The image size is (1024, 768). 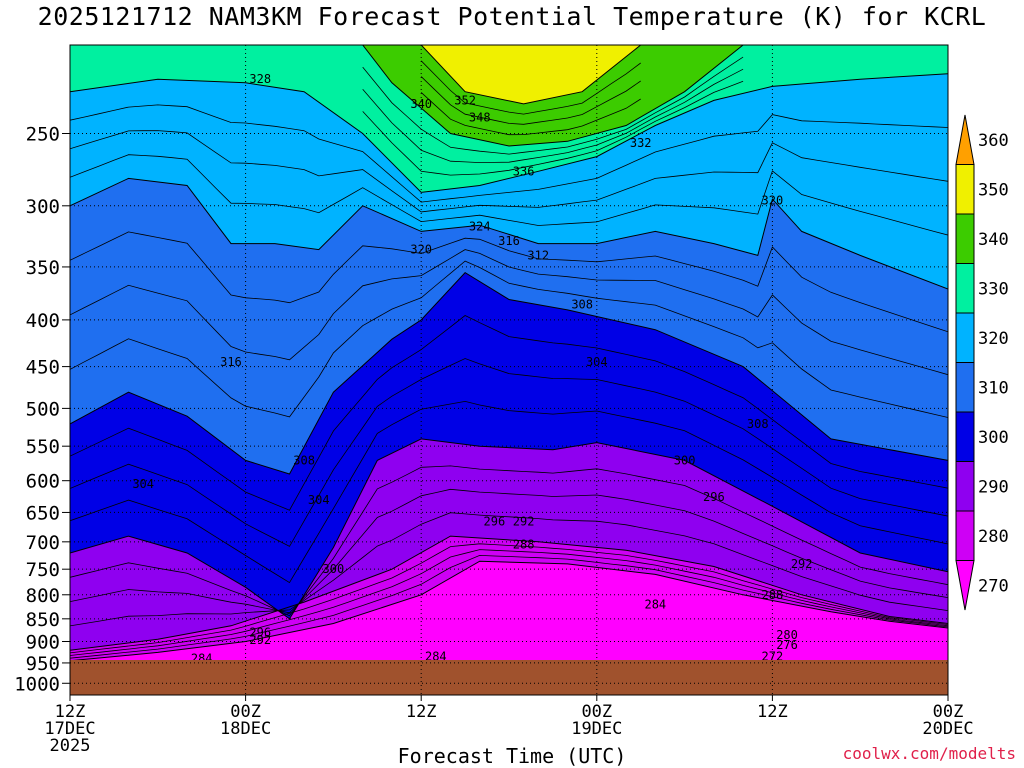 What do you see at coordinates (70, 746) in the screenshot?
I see `x-tick-label: 2025` at bounding box center [70, 746].